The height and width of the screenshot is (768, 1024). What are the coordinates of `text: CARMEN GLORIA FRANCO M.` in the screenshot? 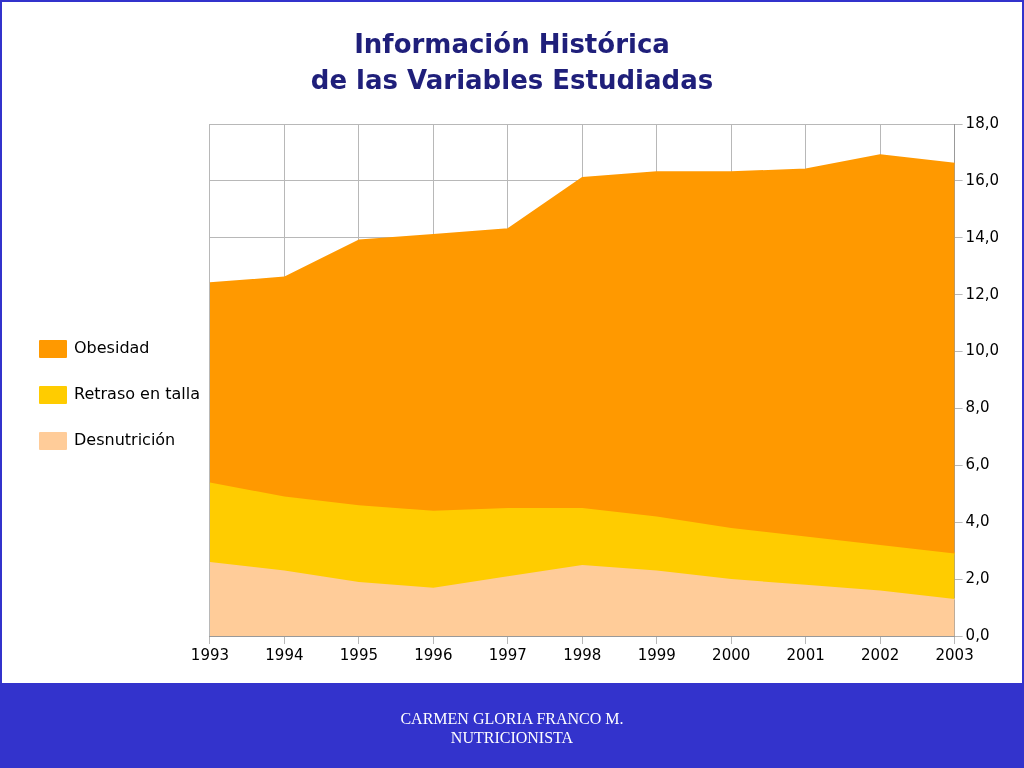 It's located at (512, 718).